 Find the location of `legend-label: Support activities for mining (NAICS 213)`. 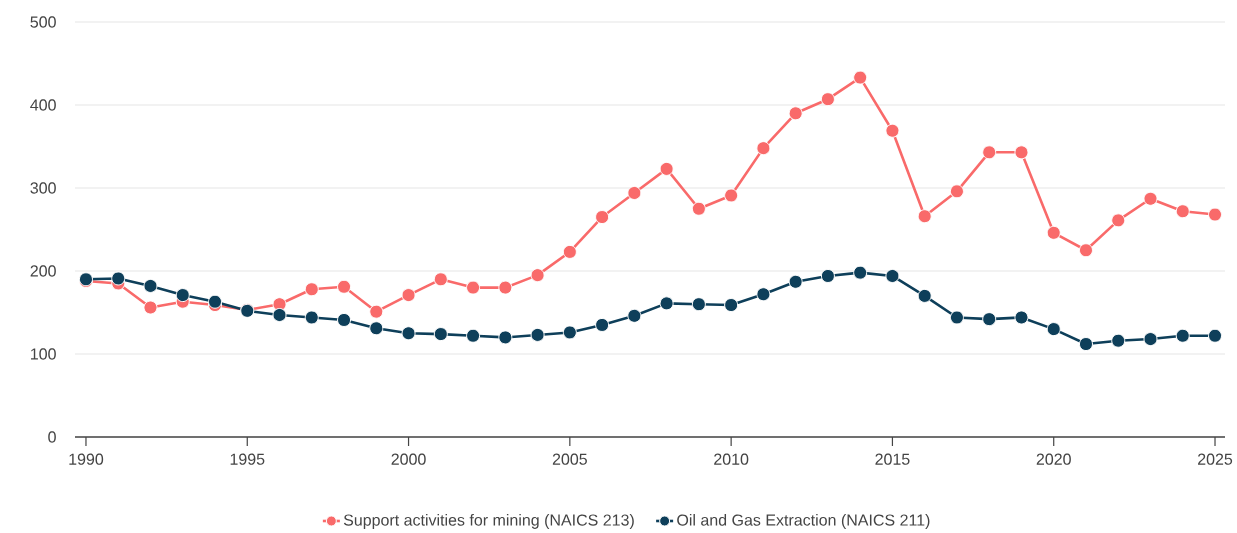

legend-label: Support activities for mining (NAICS 213) is located at coordinates (488, 521).